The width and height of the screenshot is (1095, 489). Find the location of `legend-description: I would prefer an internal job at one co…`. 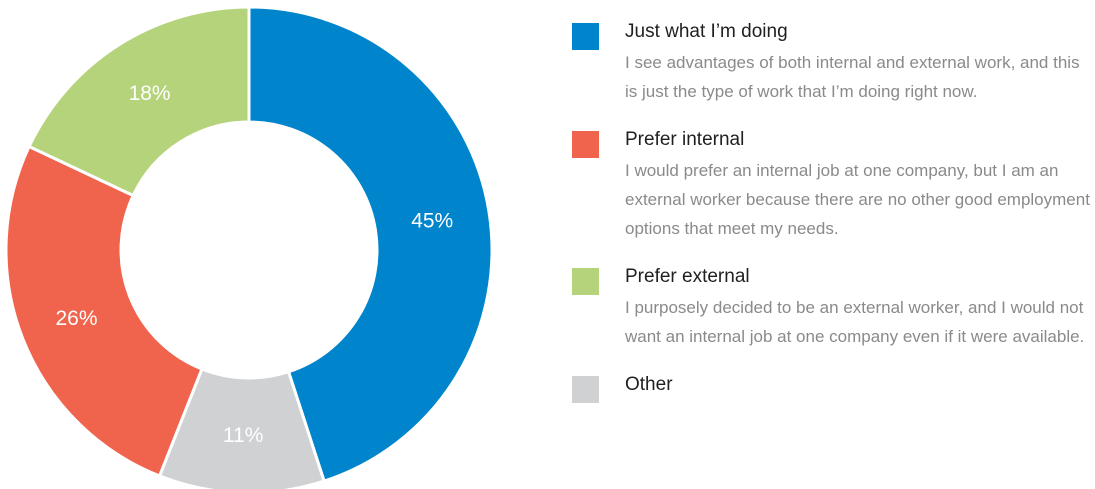

legend-description: I would prefer an internal job at one co… is located at coordinates (857, 199).